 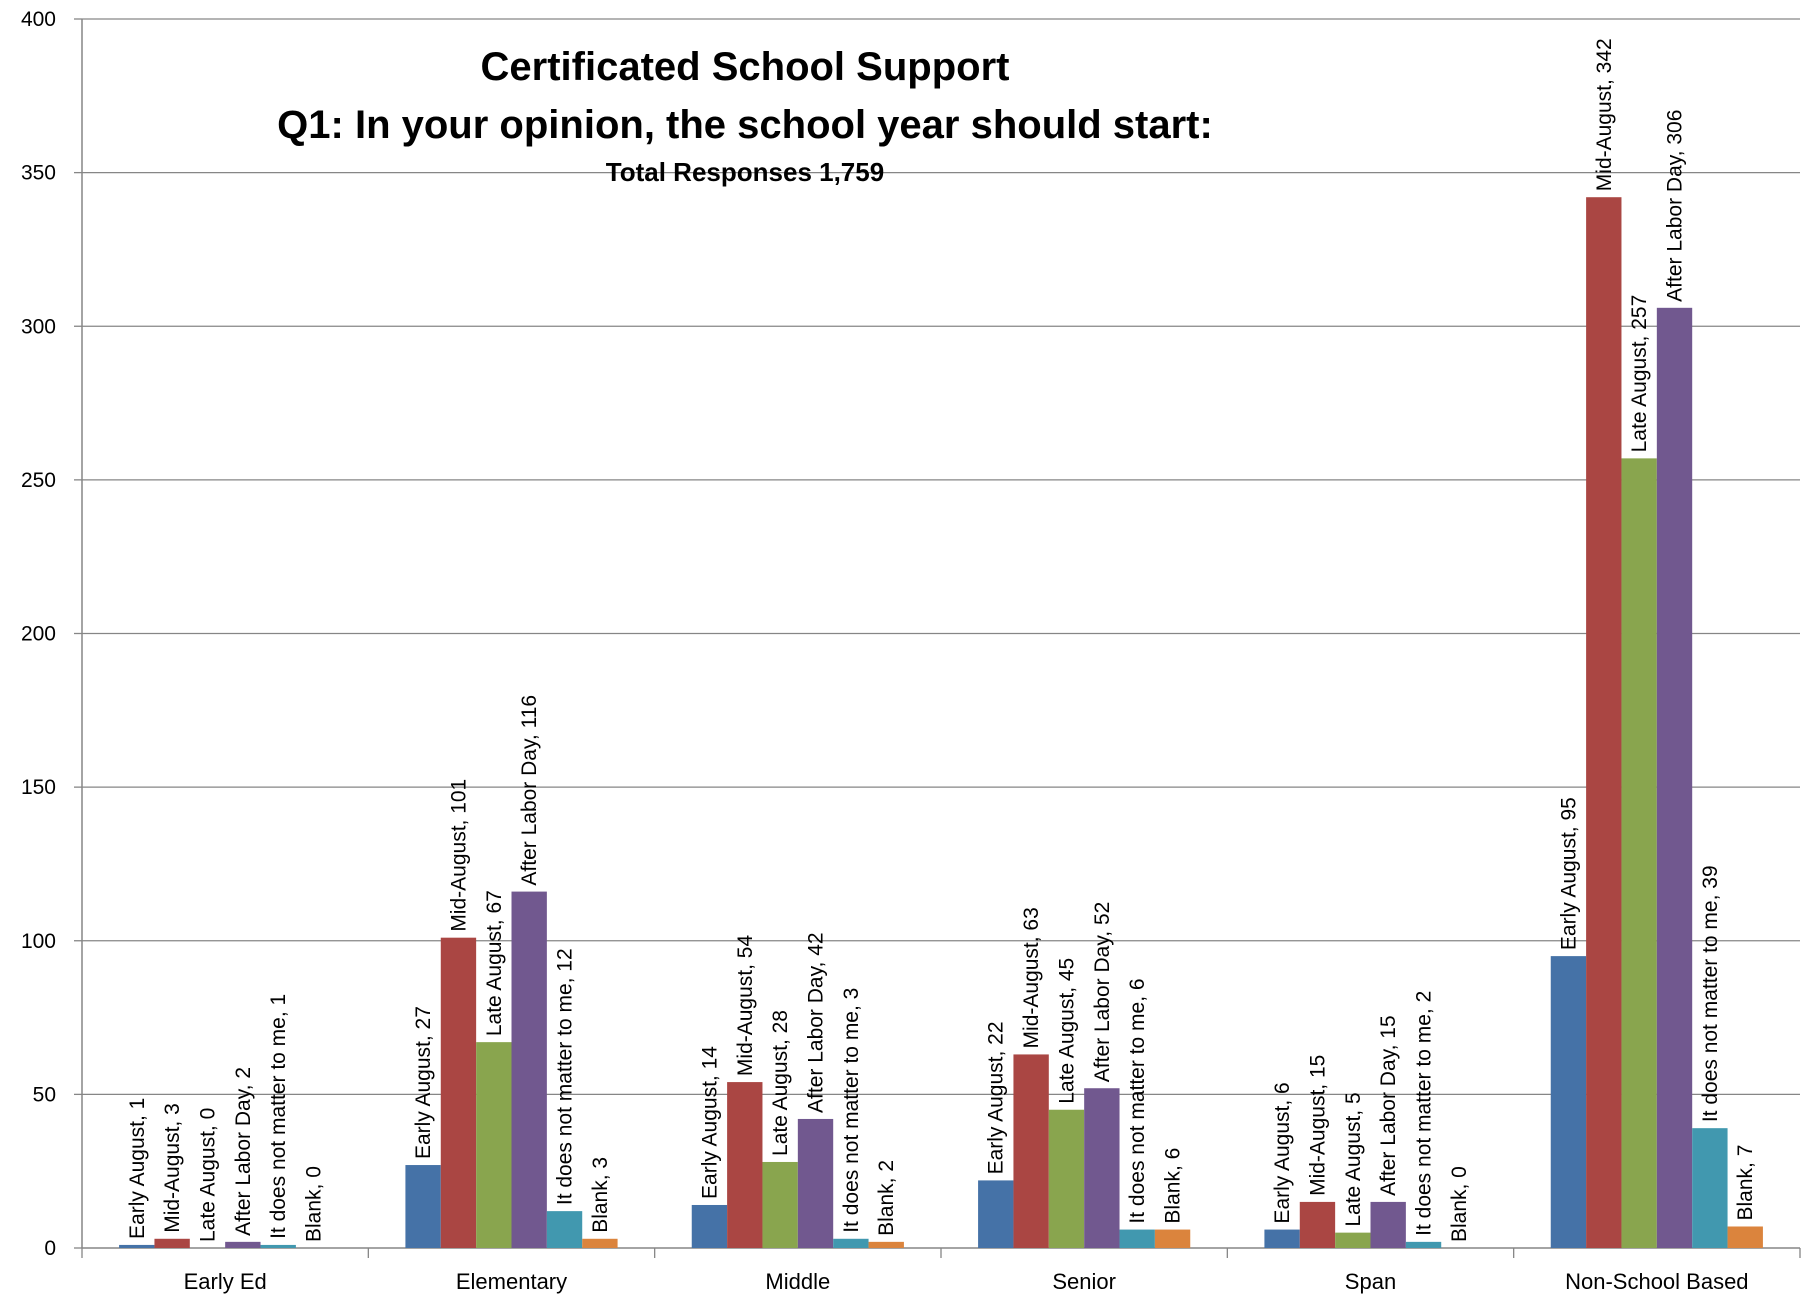 What do you see at coordinates (1675, 206) in the screenshot?
I see `data-label: After Labor Day, 306` at bounding box center [1675, 206].